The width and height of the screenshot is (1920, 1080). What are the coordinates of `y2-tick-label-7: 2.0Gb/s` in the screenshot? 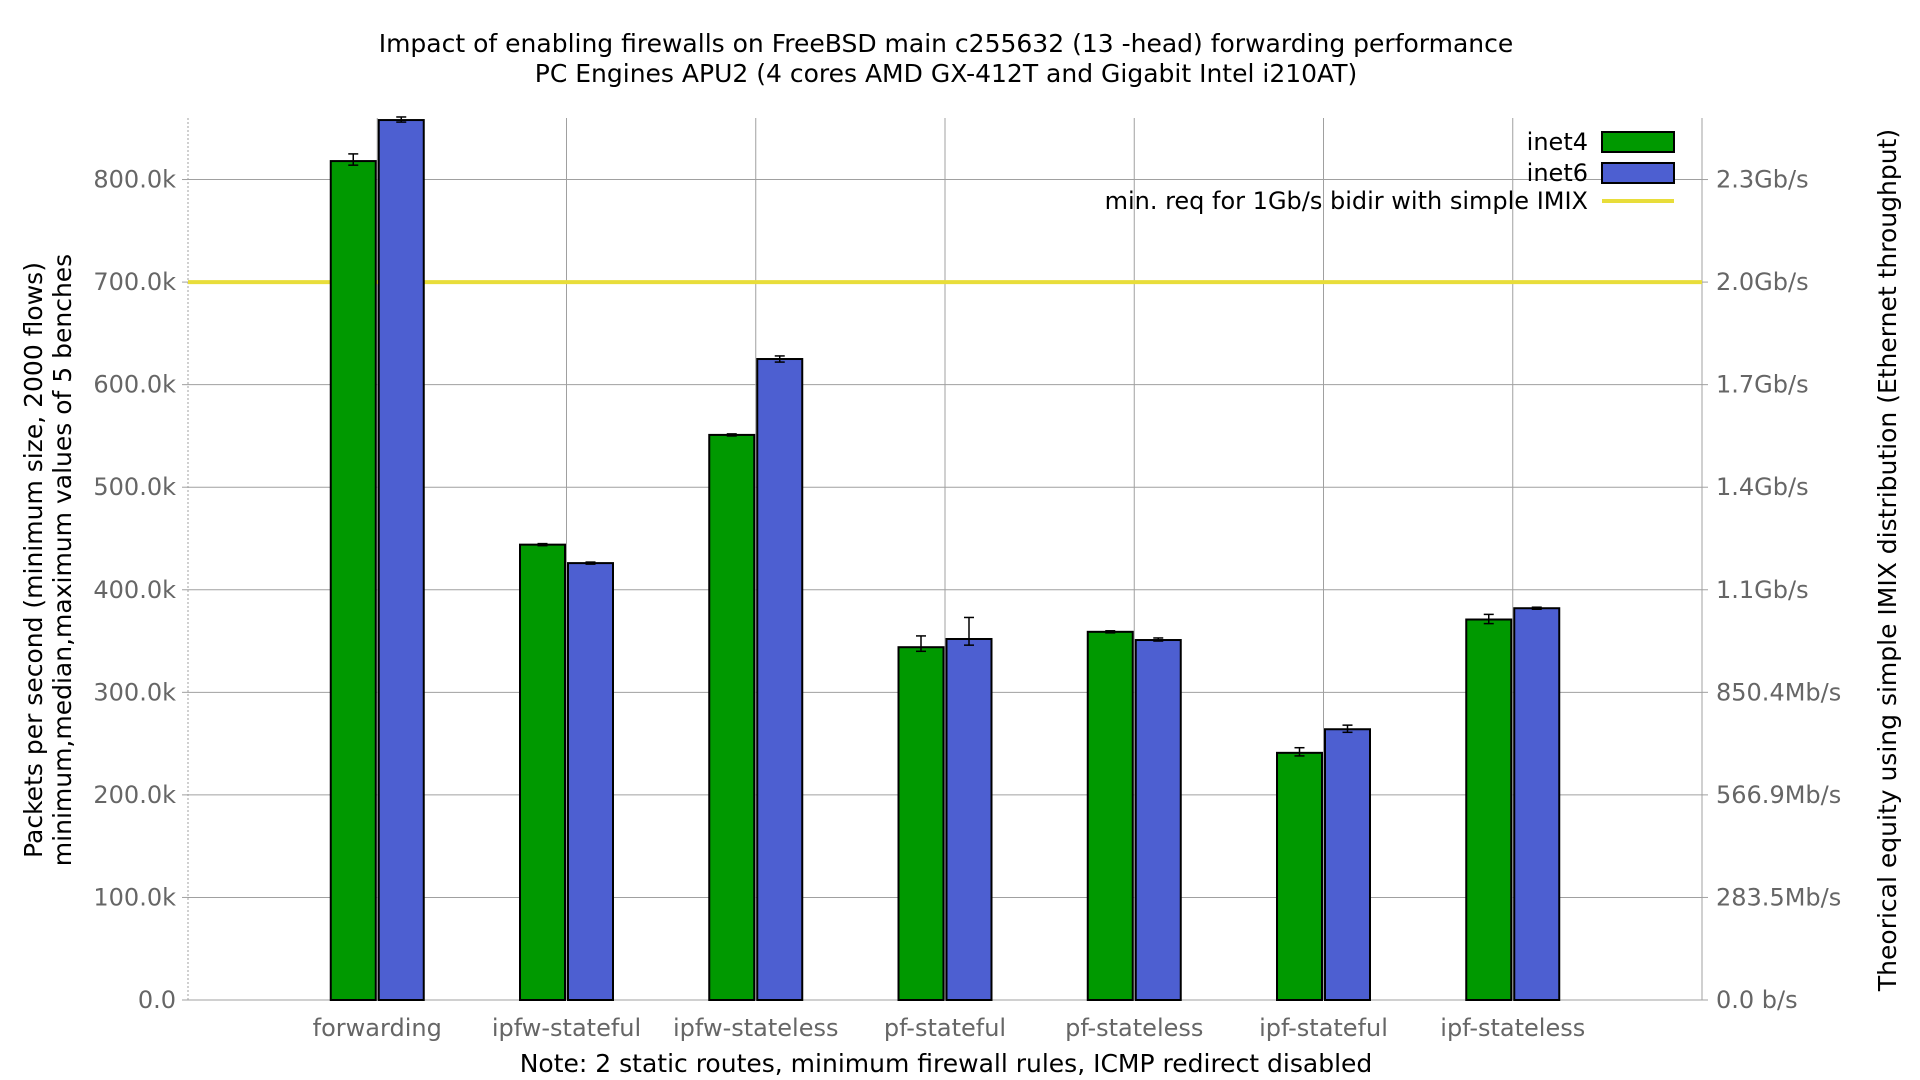 It's located at (1762, 282).